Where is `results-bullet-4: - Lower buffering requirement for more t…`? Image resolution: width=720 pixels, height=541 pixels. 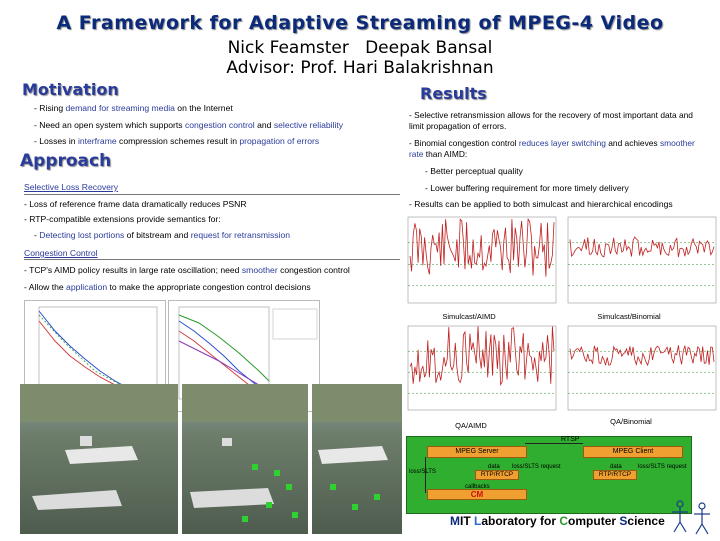 results-bullet-4: - Lower buffering requirement for more t… is located at coordinates (527, 188).